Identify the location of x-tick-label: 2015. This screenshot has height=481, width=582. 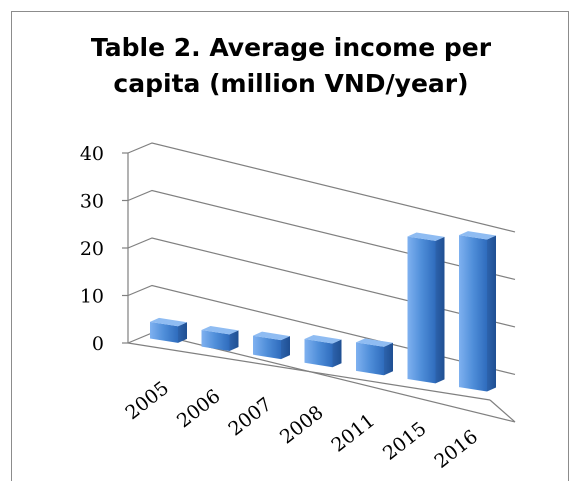
(405, 441).